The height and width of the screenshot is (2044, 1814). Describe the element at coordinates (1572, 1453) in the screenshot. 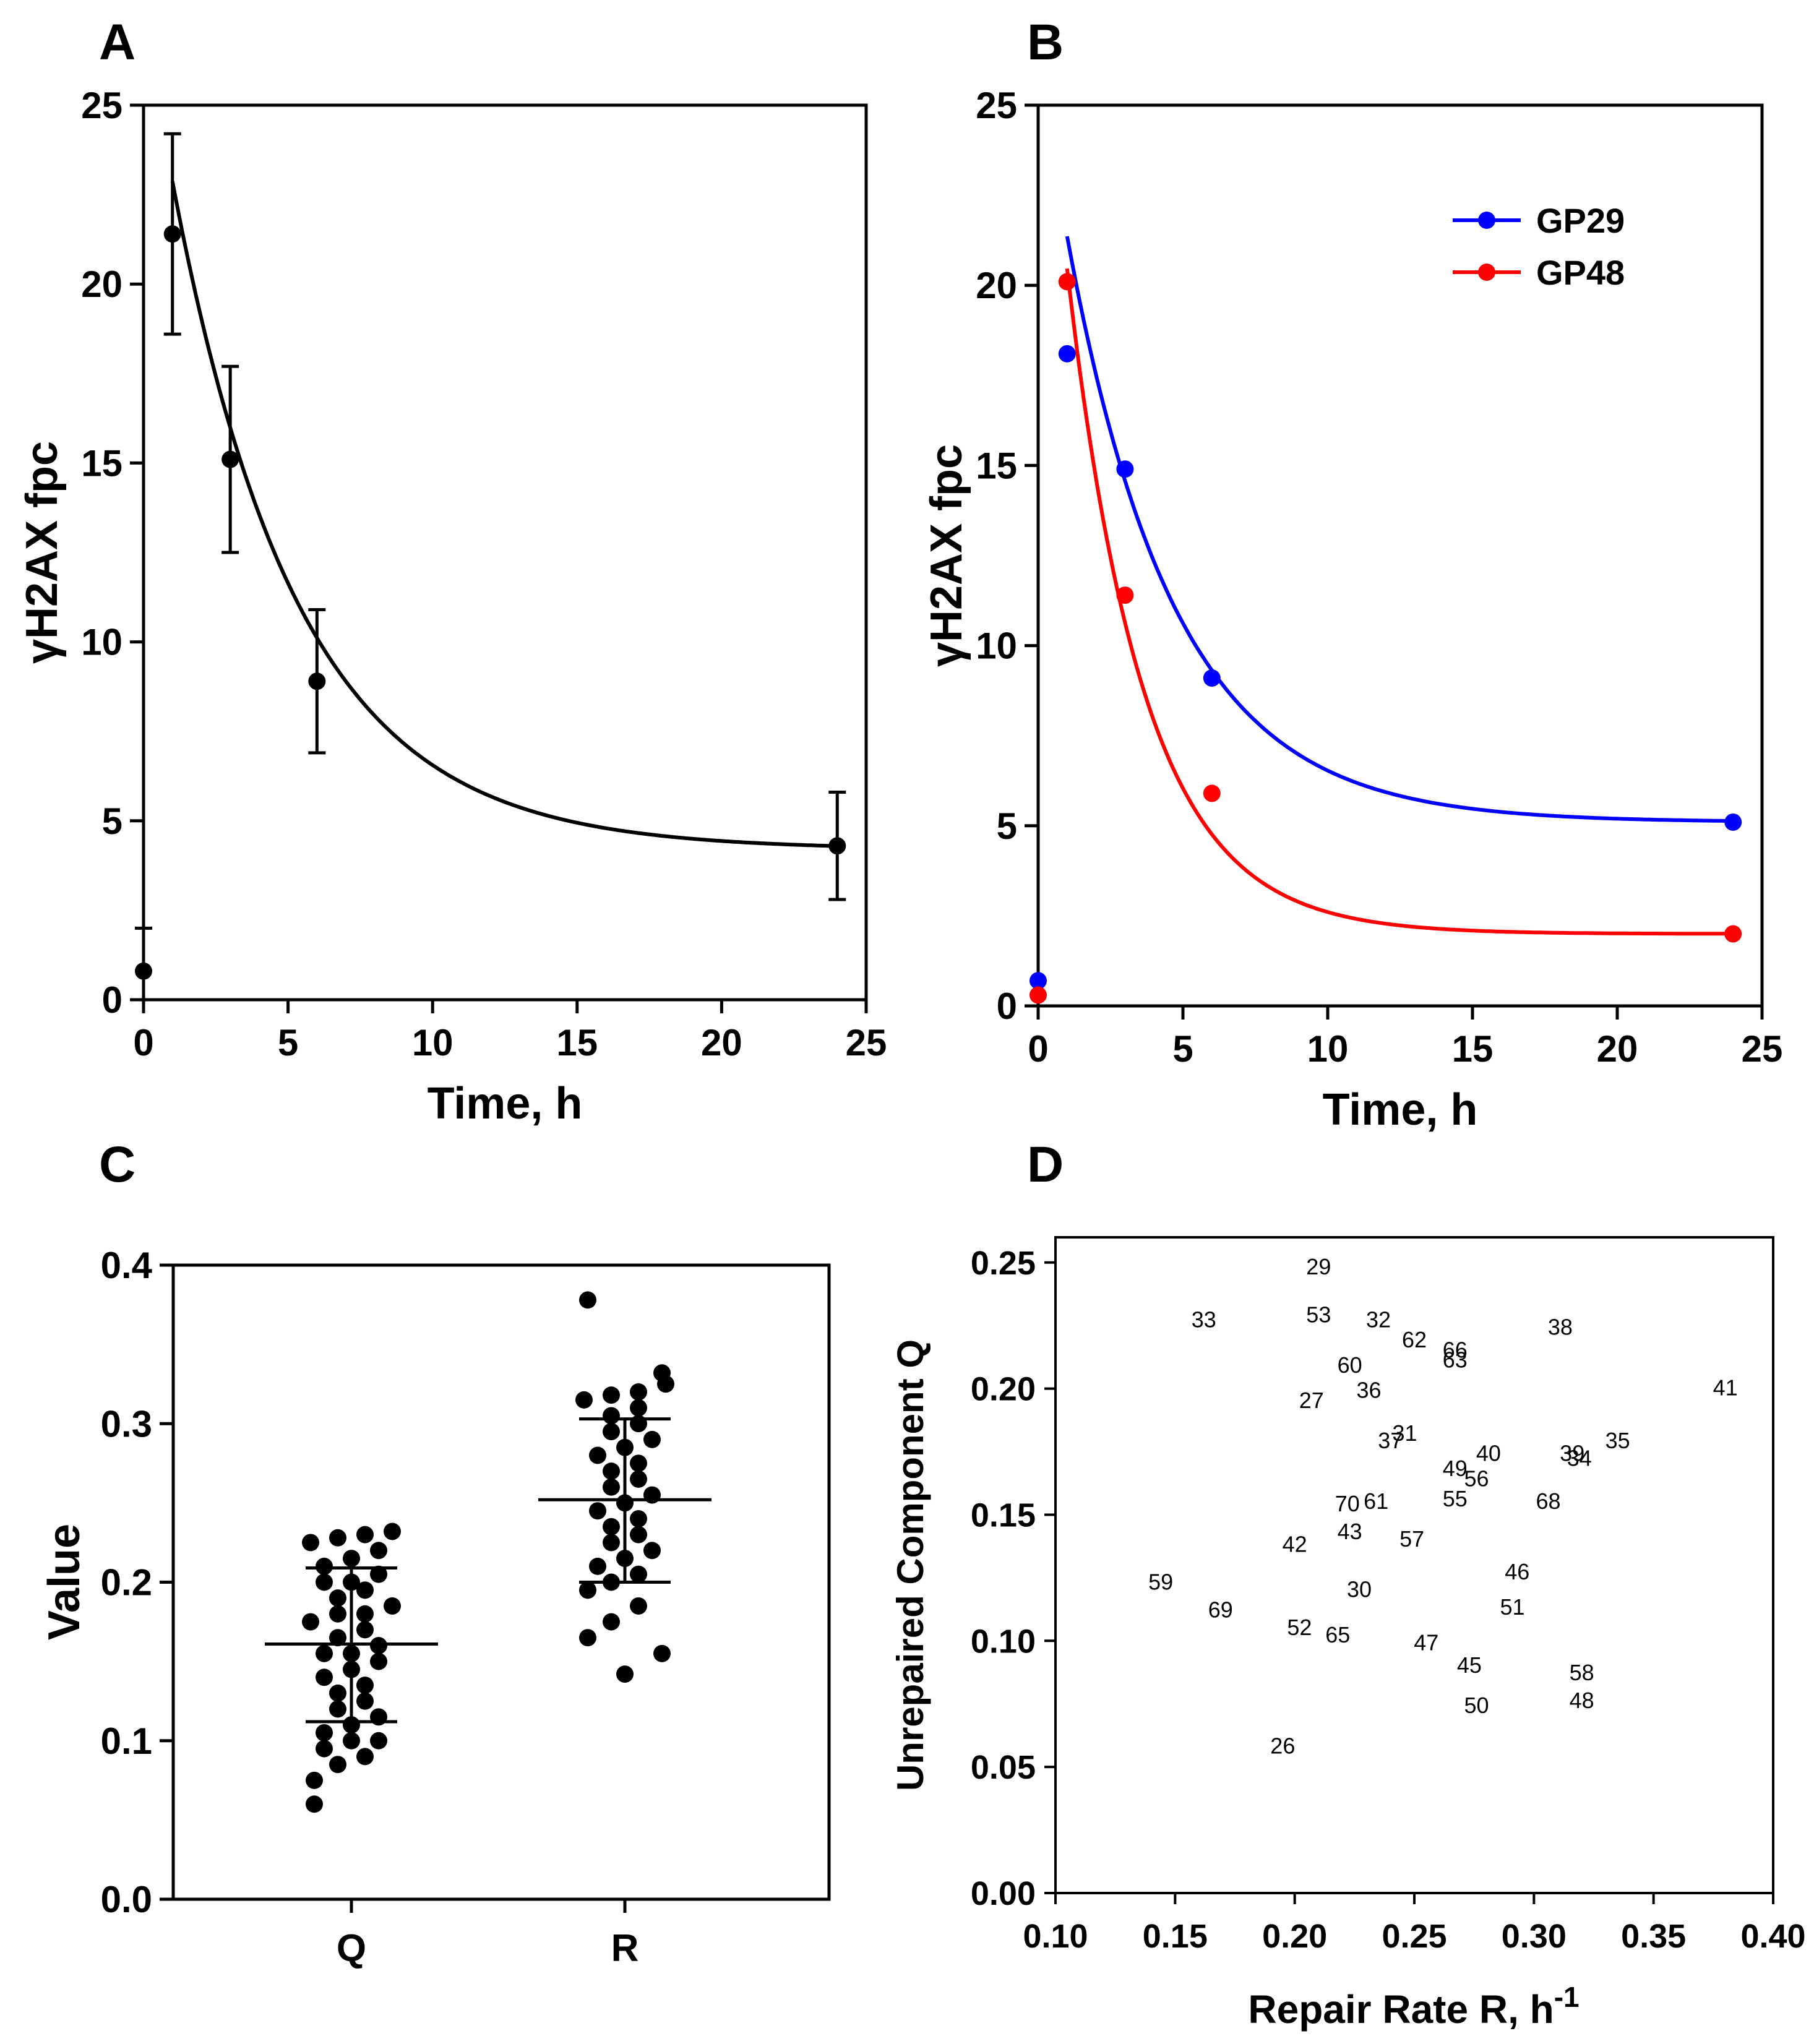

I see `point-label: 39` at that location.